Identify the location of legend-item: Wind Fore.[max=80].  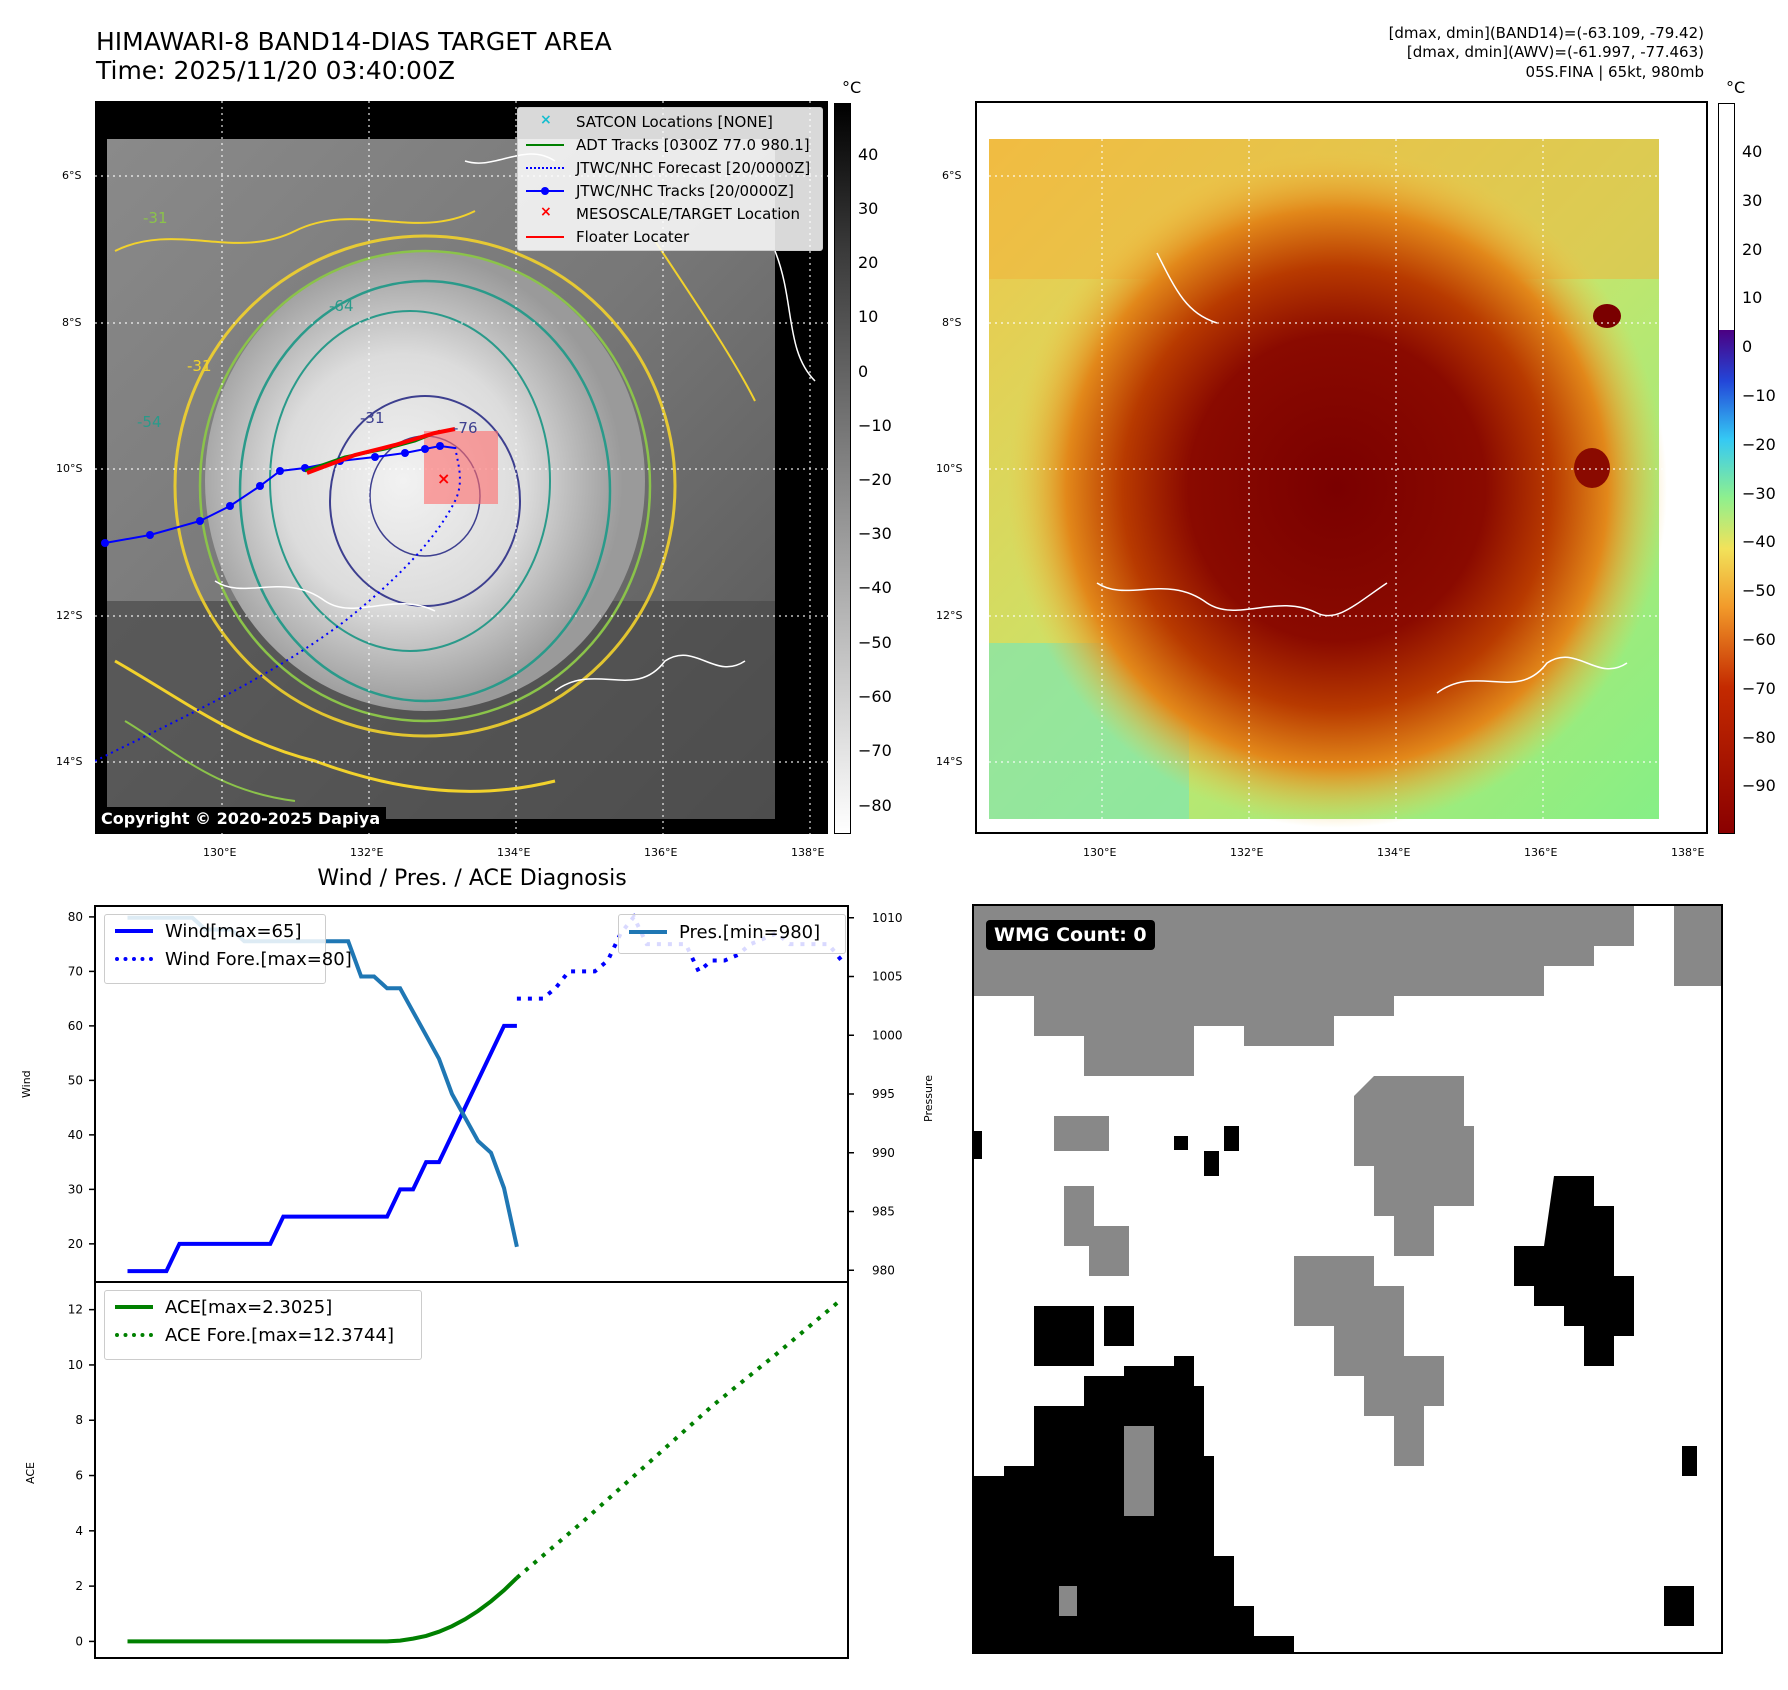
(231, 959).